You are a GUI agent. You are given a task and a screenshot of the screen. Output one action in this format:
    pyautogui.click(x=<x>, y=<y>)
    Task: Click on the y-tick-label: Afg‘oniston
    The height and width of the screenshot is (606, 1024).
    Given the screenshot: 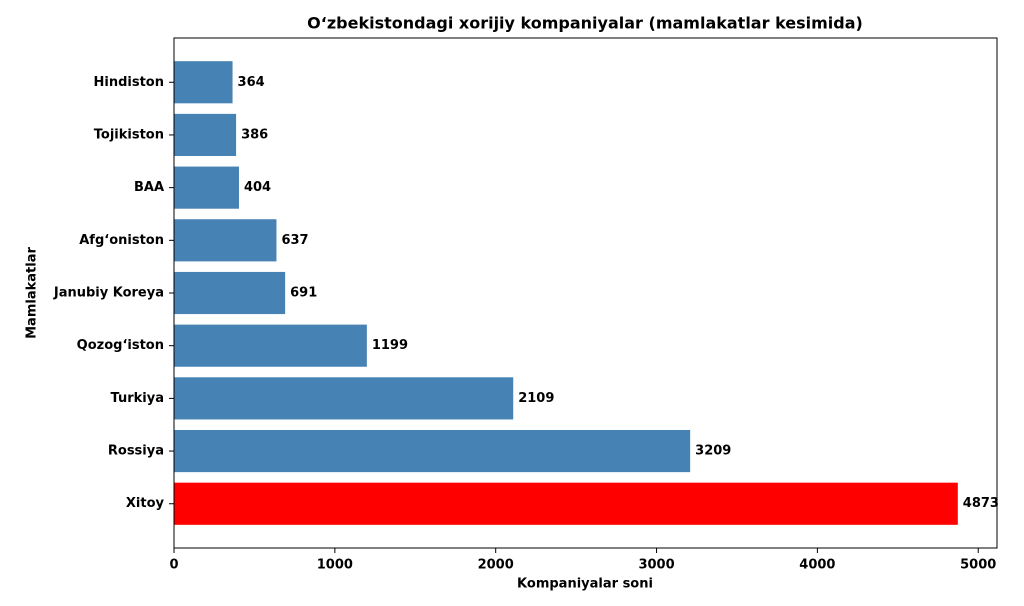 What is the action you would take?
    pyautogui.click(x=121, y=240)
    